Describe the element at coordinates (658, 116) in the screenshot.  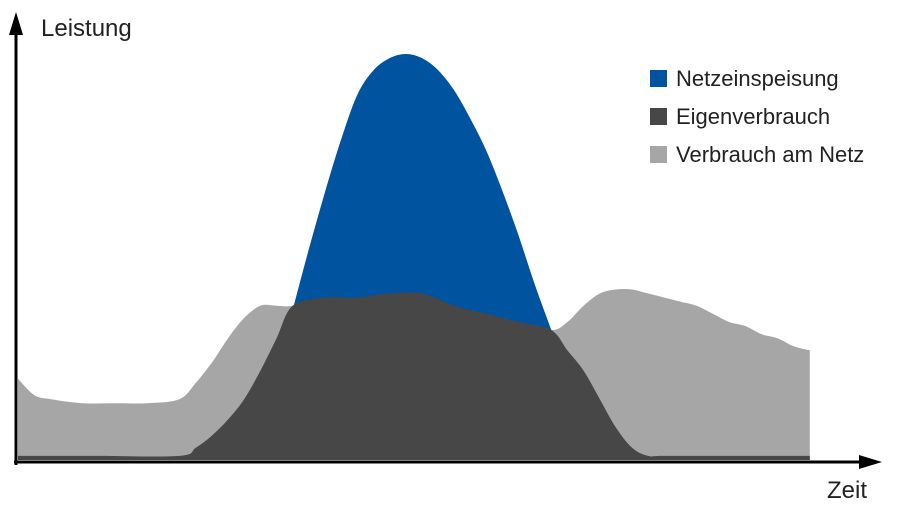
I see `legend-swatch-eigenverbrauch` at that location.